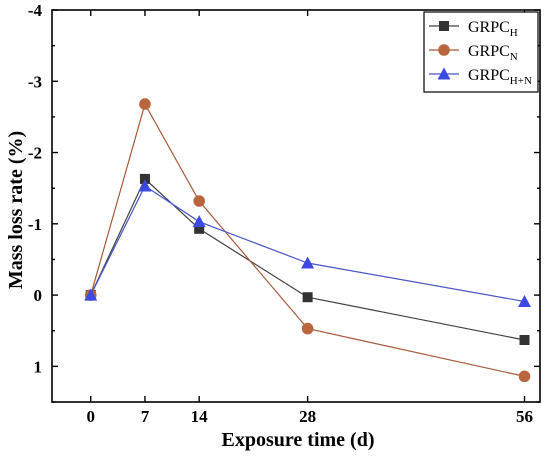 The image size is (550, 456). I want to click on legend-label: GRPCH, so click(493, 29).